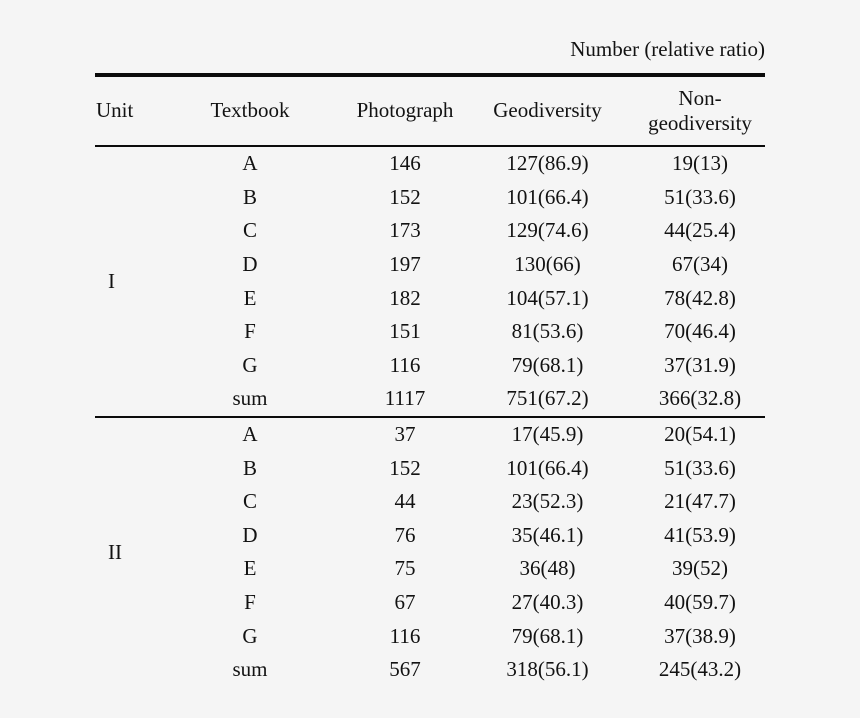 The width and height of the screenshot is (860, 718). Describe the element at coordinates (405, 297) in the screenshot. I see `photograph-cell: 182` at that location.